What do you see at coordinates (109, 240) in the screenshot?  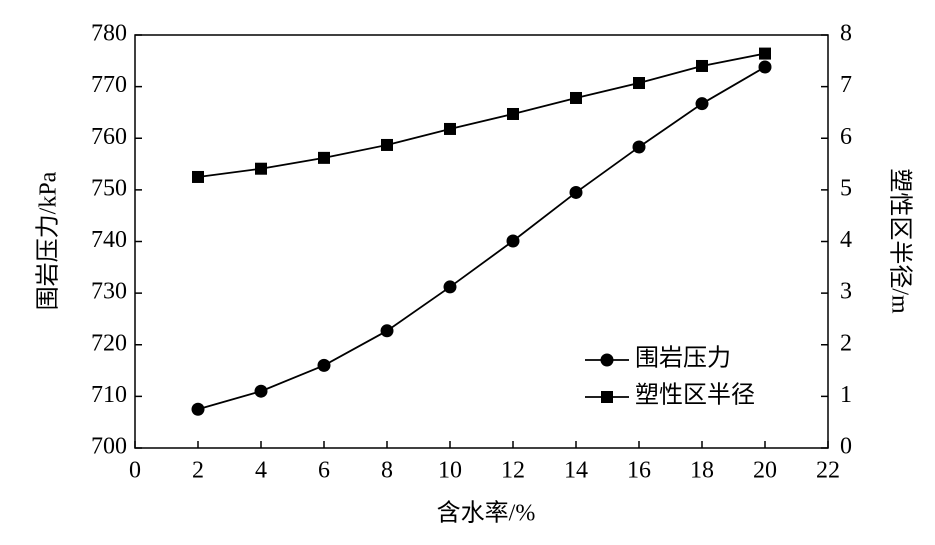 I see `y-tick-label: 740` at bounding box center [109, 240].